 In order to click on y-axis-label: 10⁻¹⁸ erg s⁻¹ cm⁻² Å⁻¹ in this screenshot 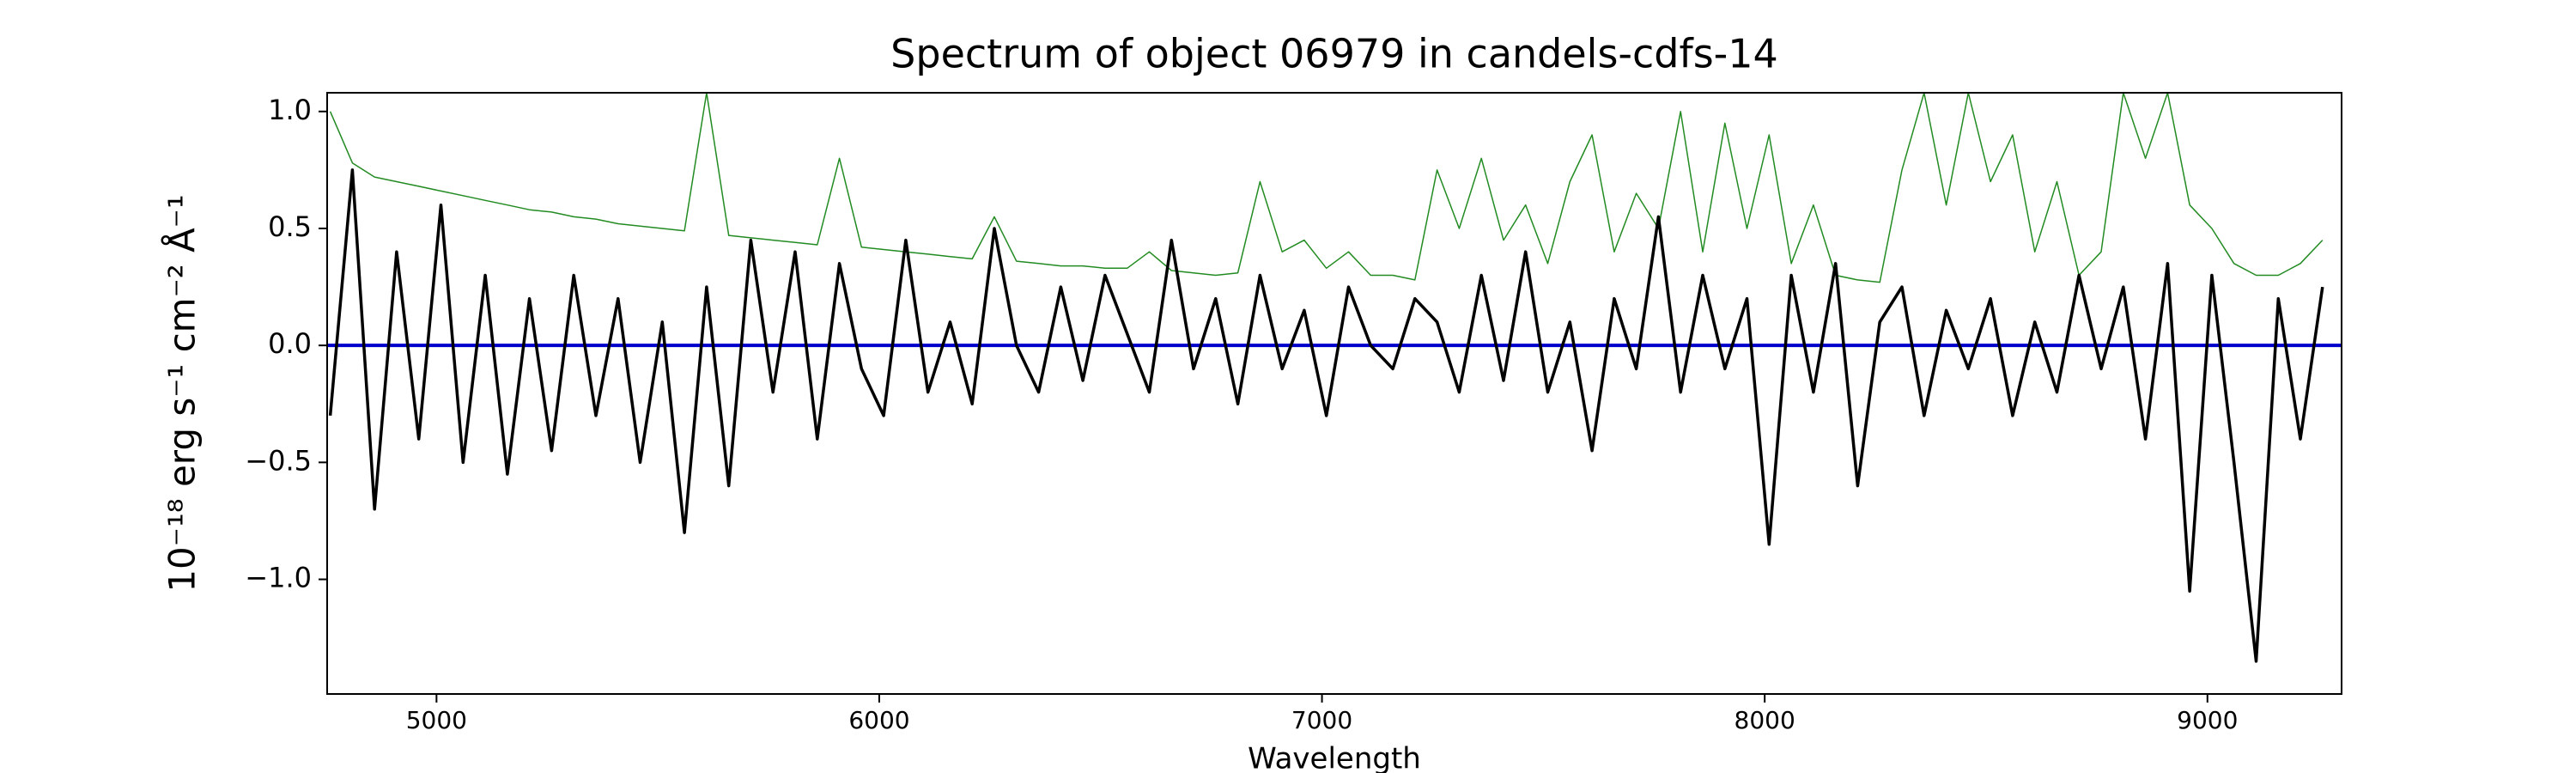, I will do `click(182, 393)`.